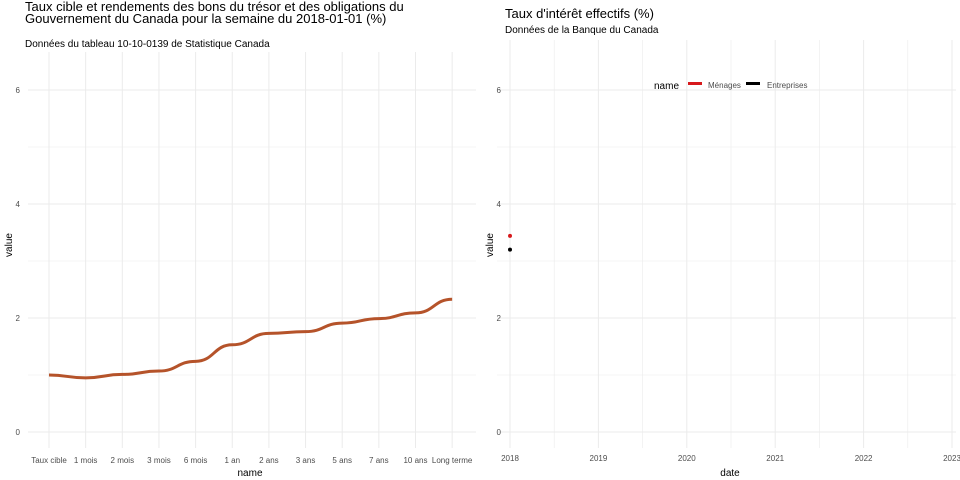 Image resolution: width=960 pixels, height=480 pixels. What do you see at coordinates (599, 458) in the screenshot?
I see `right-x-tick-label: 2019` at bounding box center [599, 458].